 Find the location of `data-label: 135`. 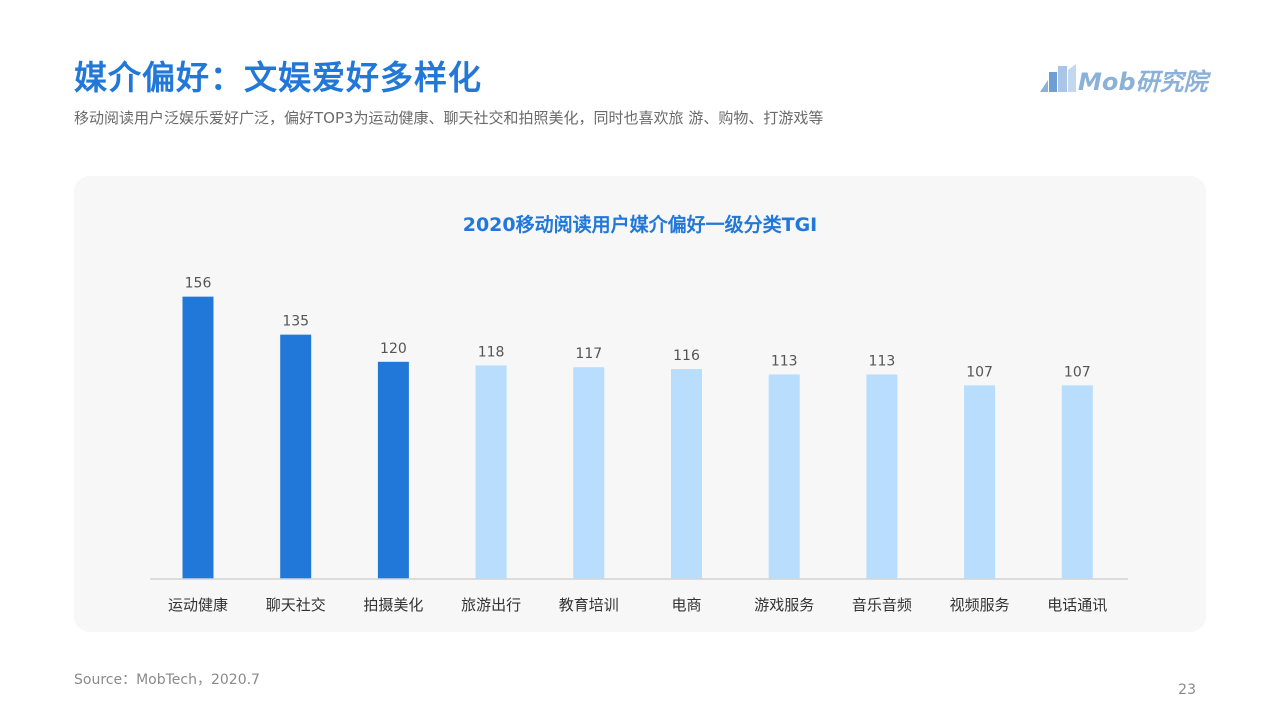

data-label: 135 is located at coordinates (295, 322).